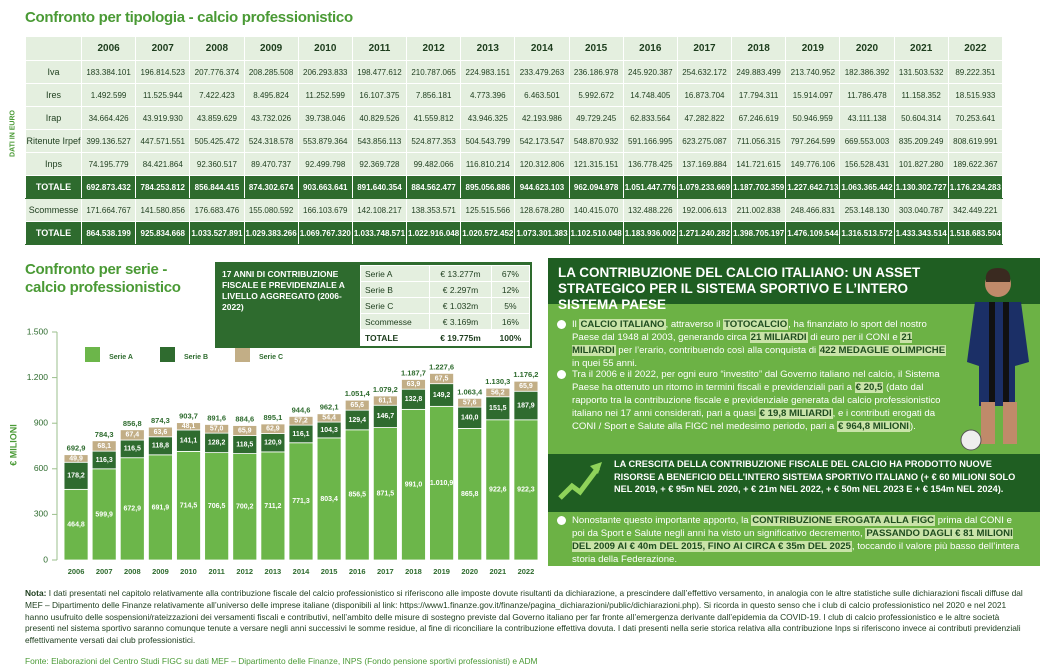  I want to click on x-tick-label: 2022, so click(526, 571).